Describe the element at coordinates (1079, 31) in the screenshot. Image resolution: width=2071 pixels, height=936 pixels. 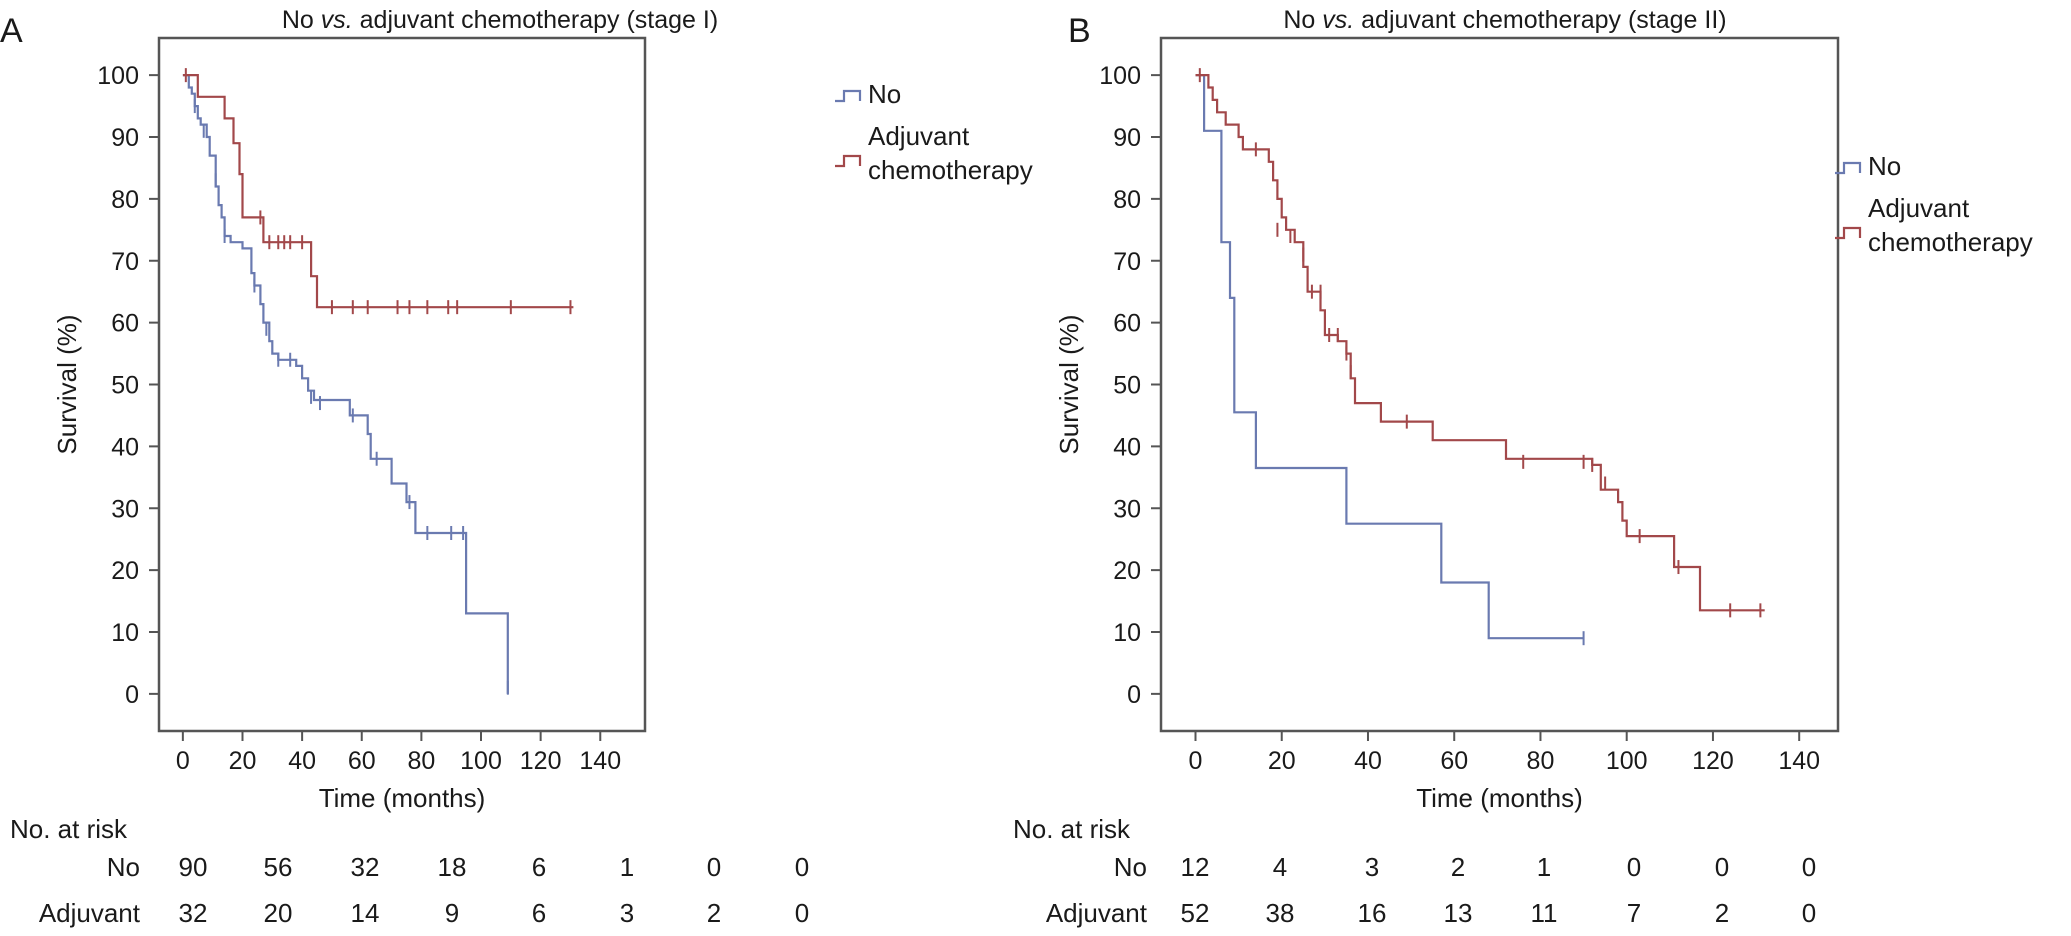
I see `panel-letter: B` at that location.